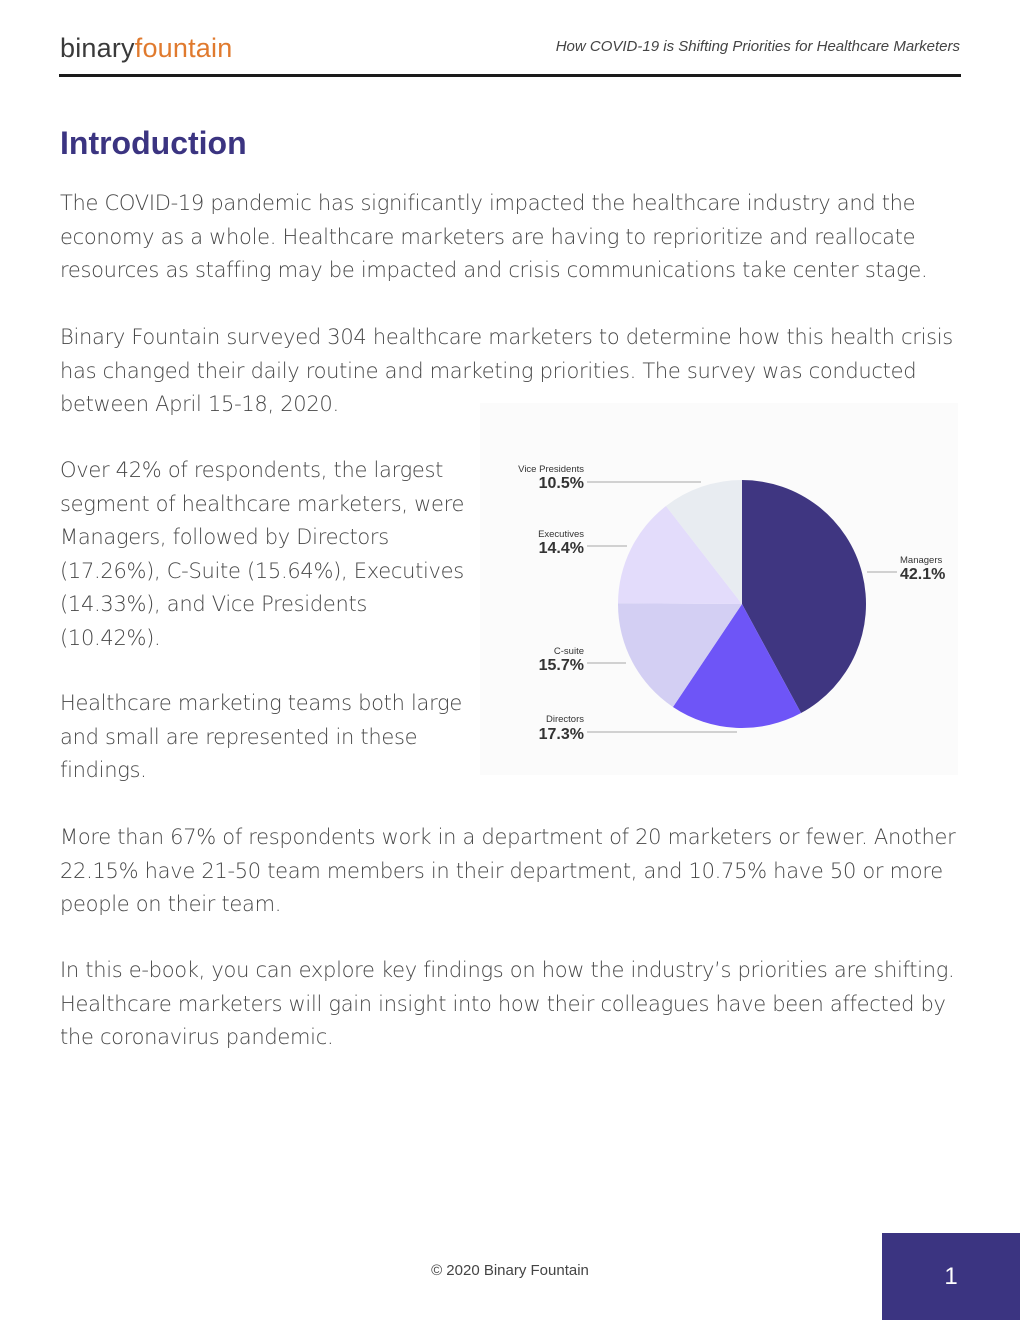  What do you see at coordinates (97, 48) in the screenshot?
I see `logo-binary: binary` at bounding box center [97, 48].